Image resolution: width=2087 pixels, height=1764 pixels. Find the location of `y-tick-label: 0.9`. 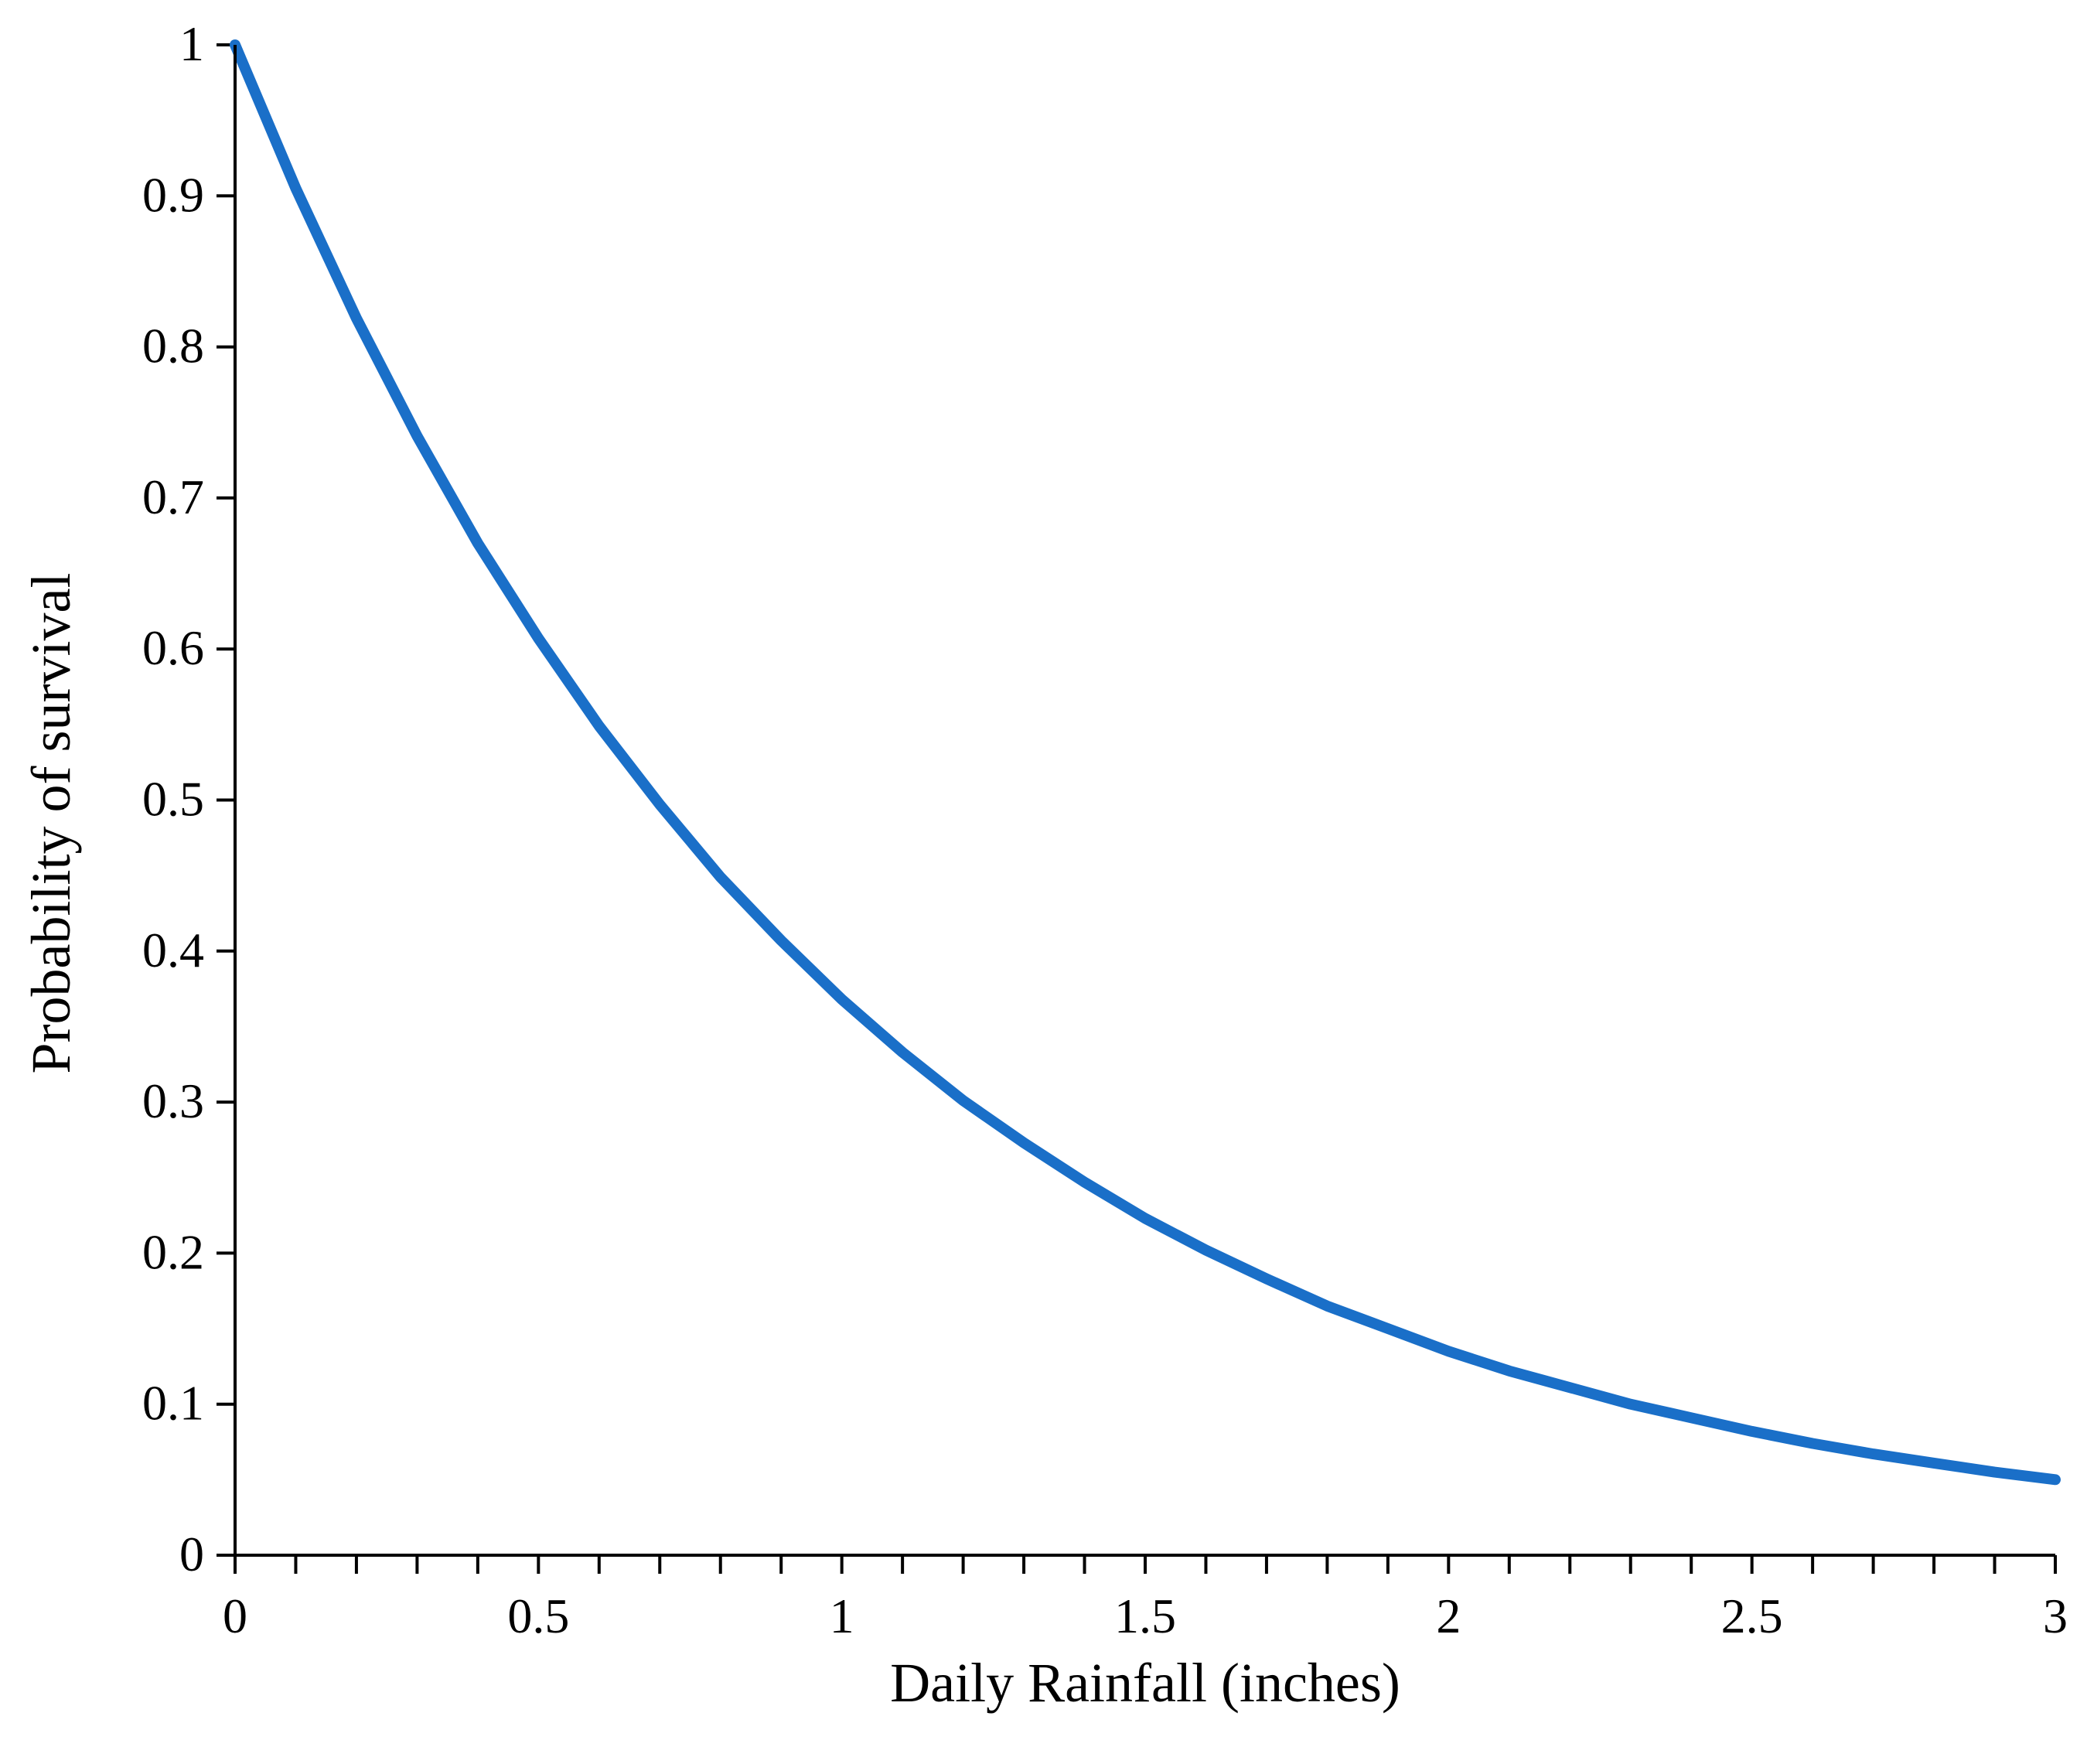

y-tick-label: 0.9 is located at coordinates (173, 194).